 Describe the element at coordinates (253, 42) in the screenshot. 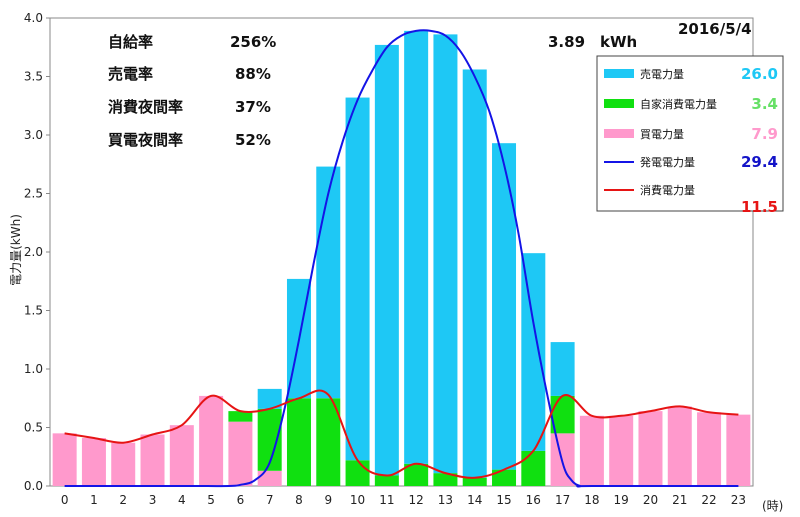

I see `stat-value-0: 256%` at that location.